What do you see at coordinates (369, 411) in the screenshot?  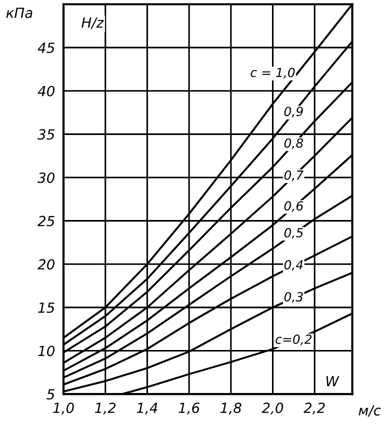 I see `x-axis-title: м/с` at bounding box center [369, 411].